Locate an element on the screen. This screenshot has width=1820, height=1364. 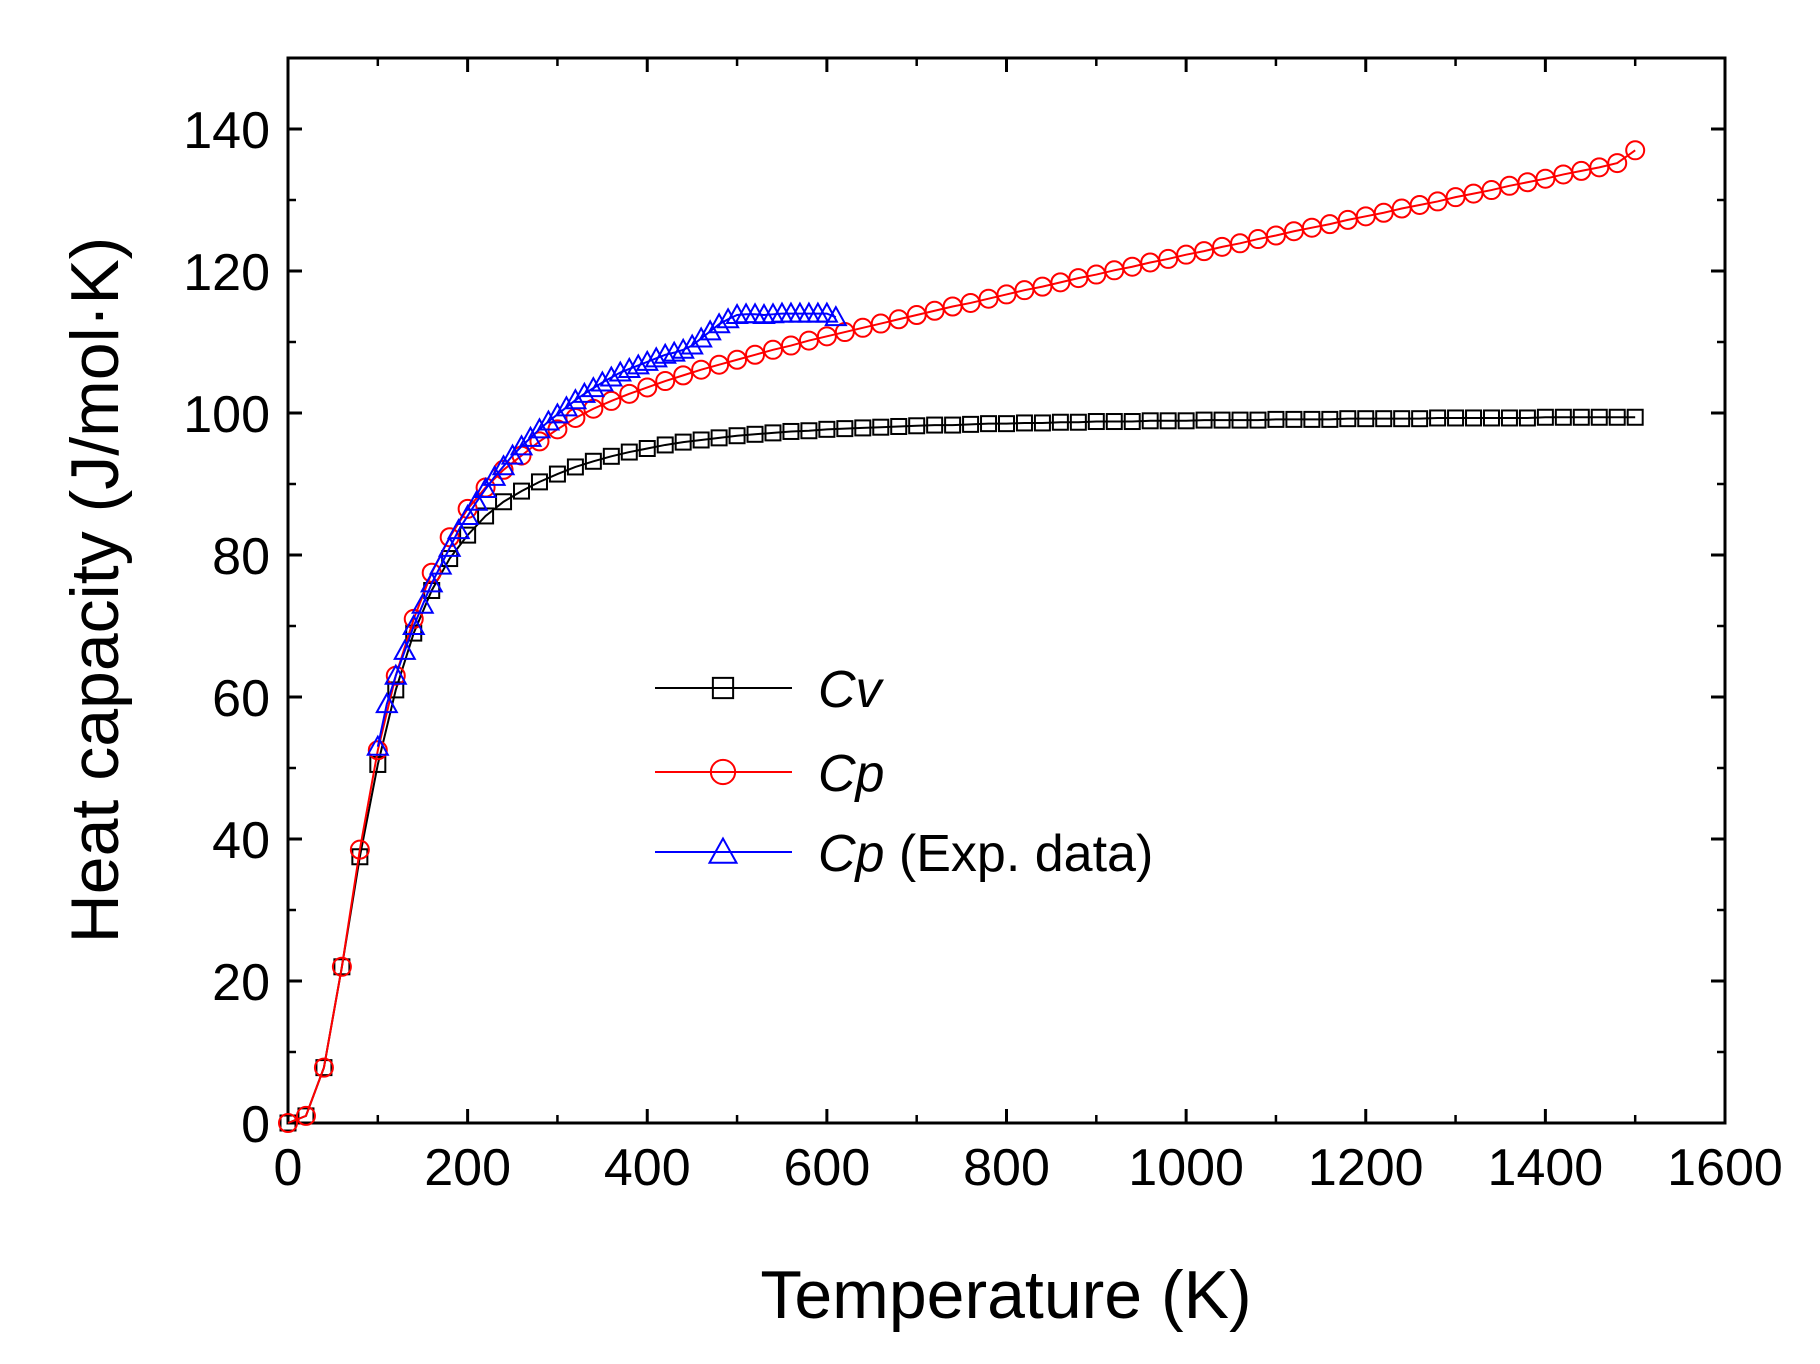
legend-label: Cv is located at coordinates (851, 690).